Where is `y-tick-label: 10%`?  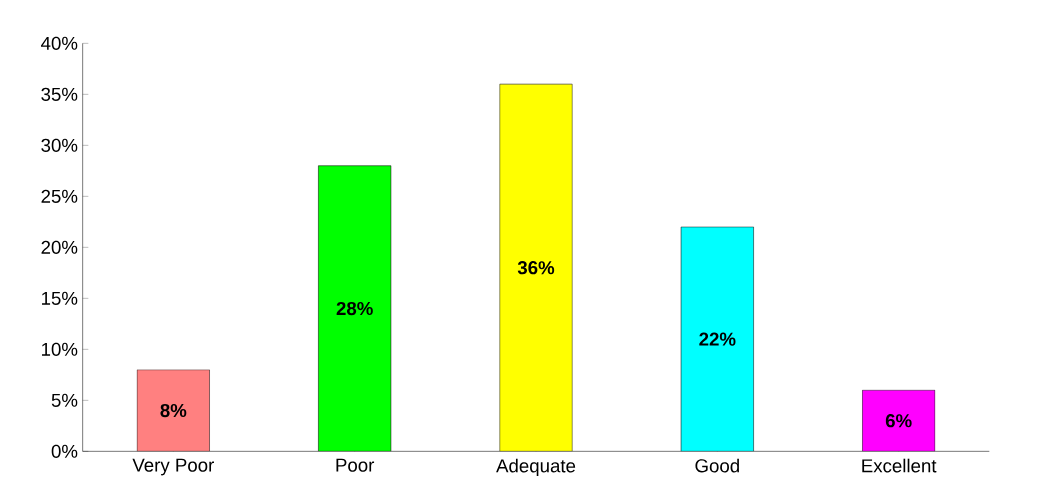
y-tick-label: 10% is located at coordinates (60, 349).